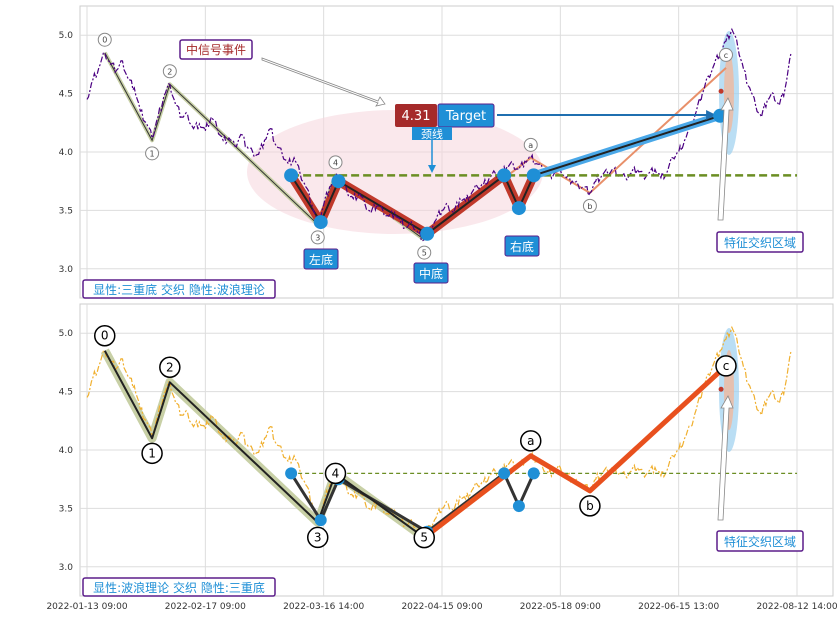 This screenshot has width=839, height=617. I want to click on top-zone-label-box, so click(760, 242).